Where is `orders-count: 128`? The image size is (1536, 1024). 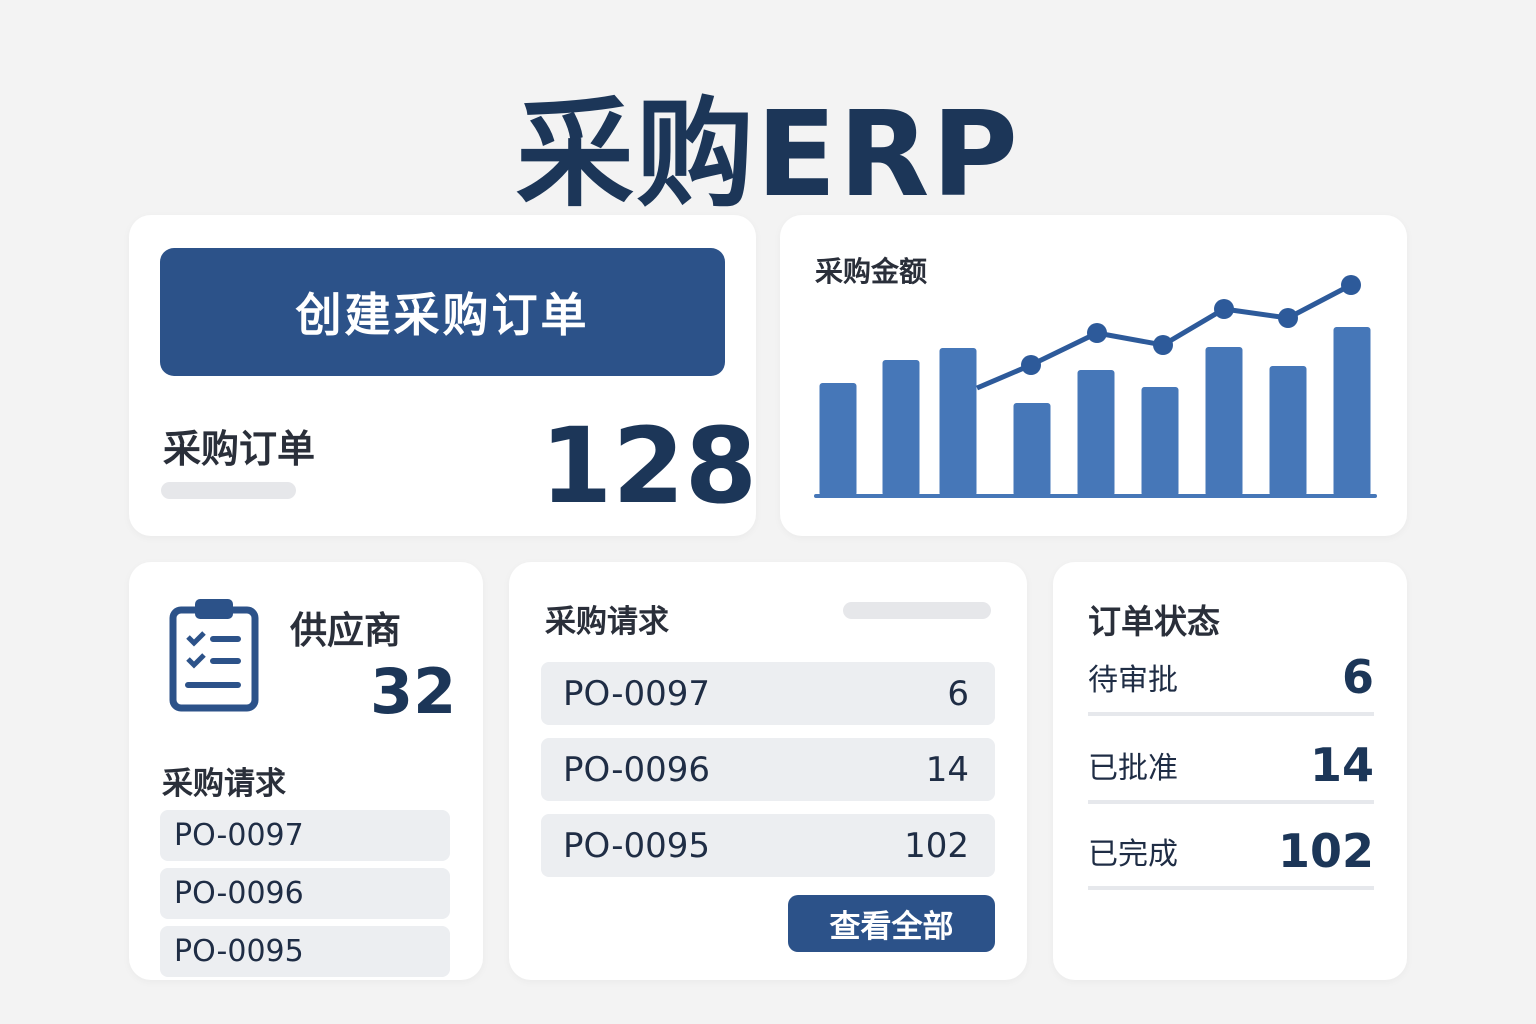
orders-count: 128 is located at coordinates (649, 466).